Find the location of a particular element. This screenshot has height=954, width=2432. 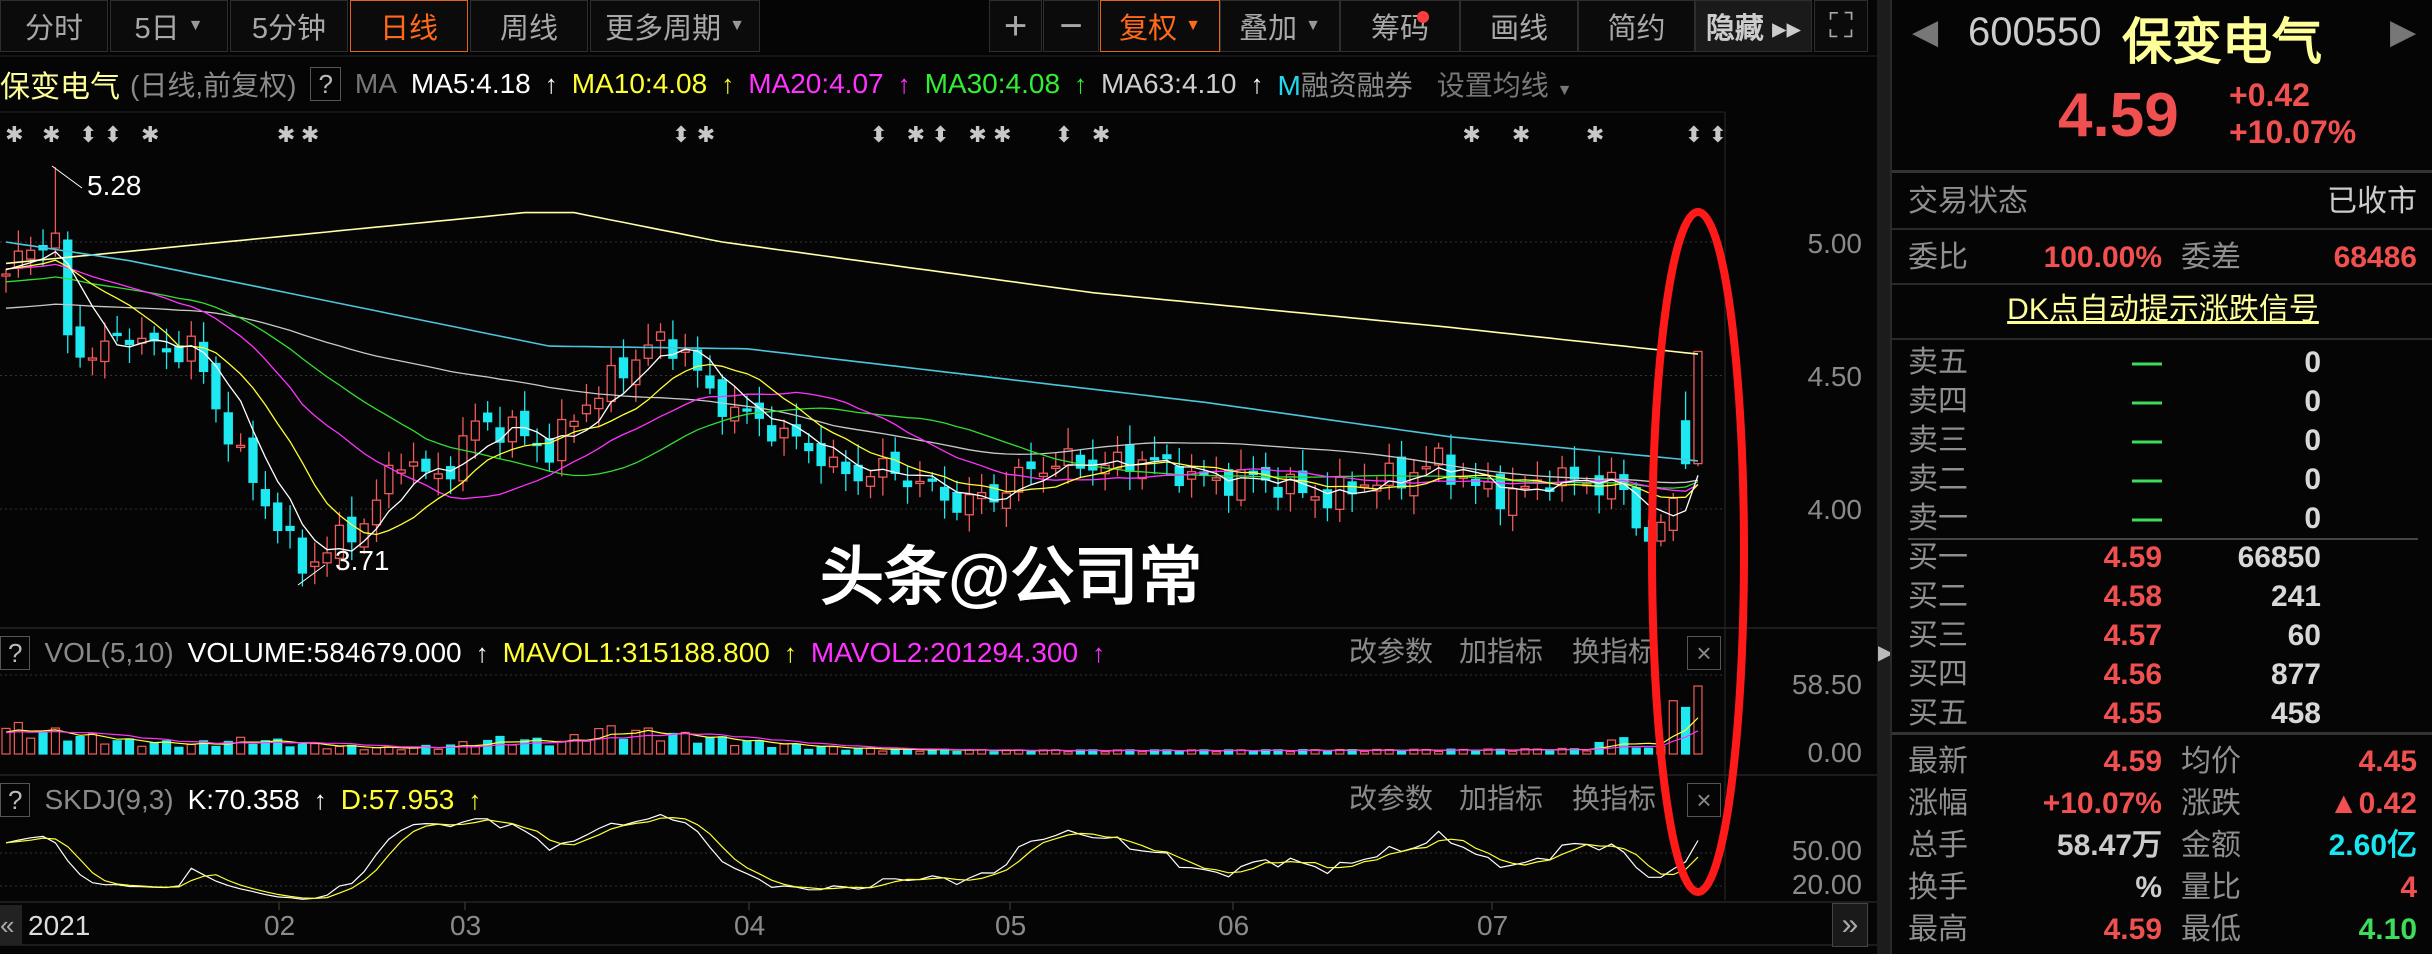

sell-level-label: 卖四 is located at coordinates (1938, 401).